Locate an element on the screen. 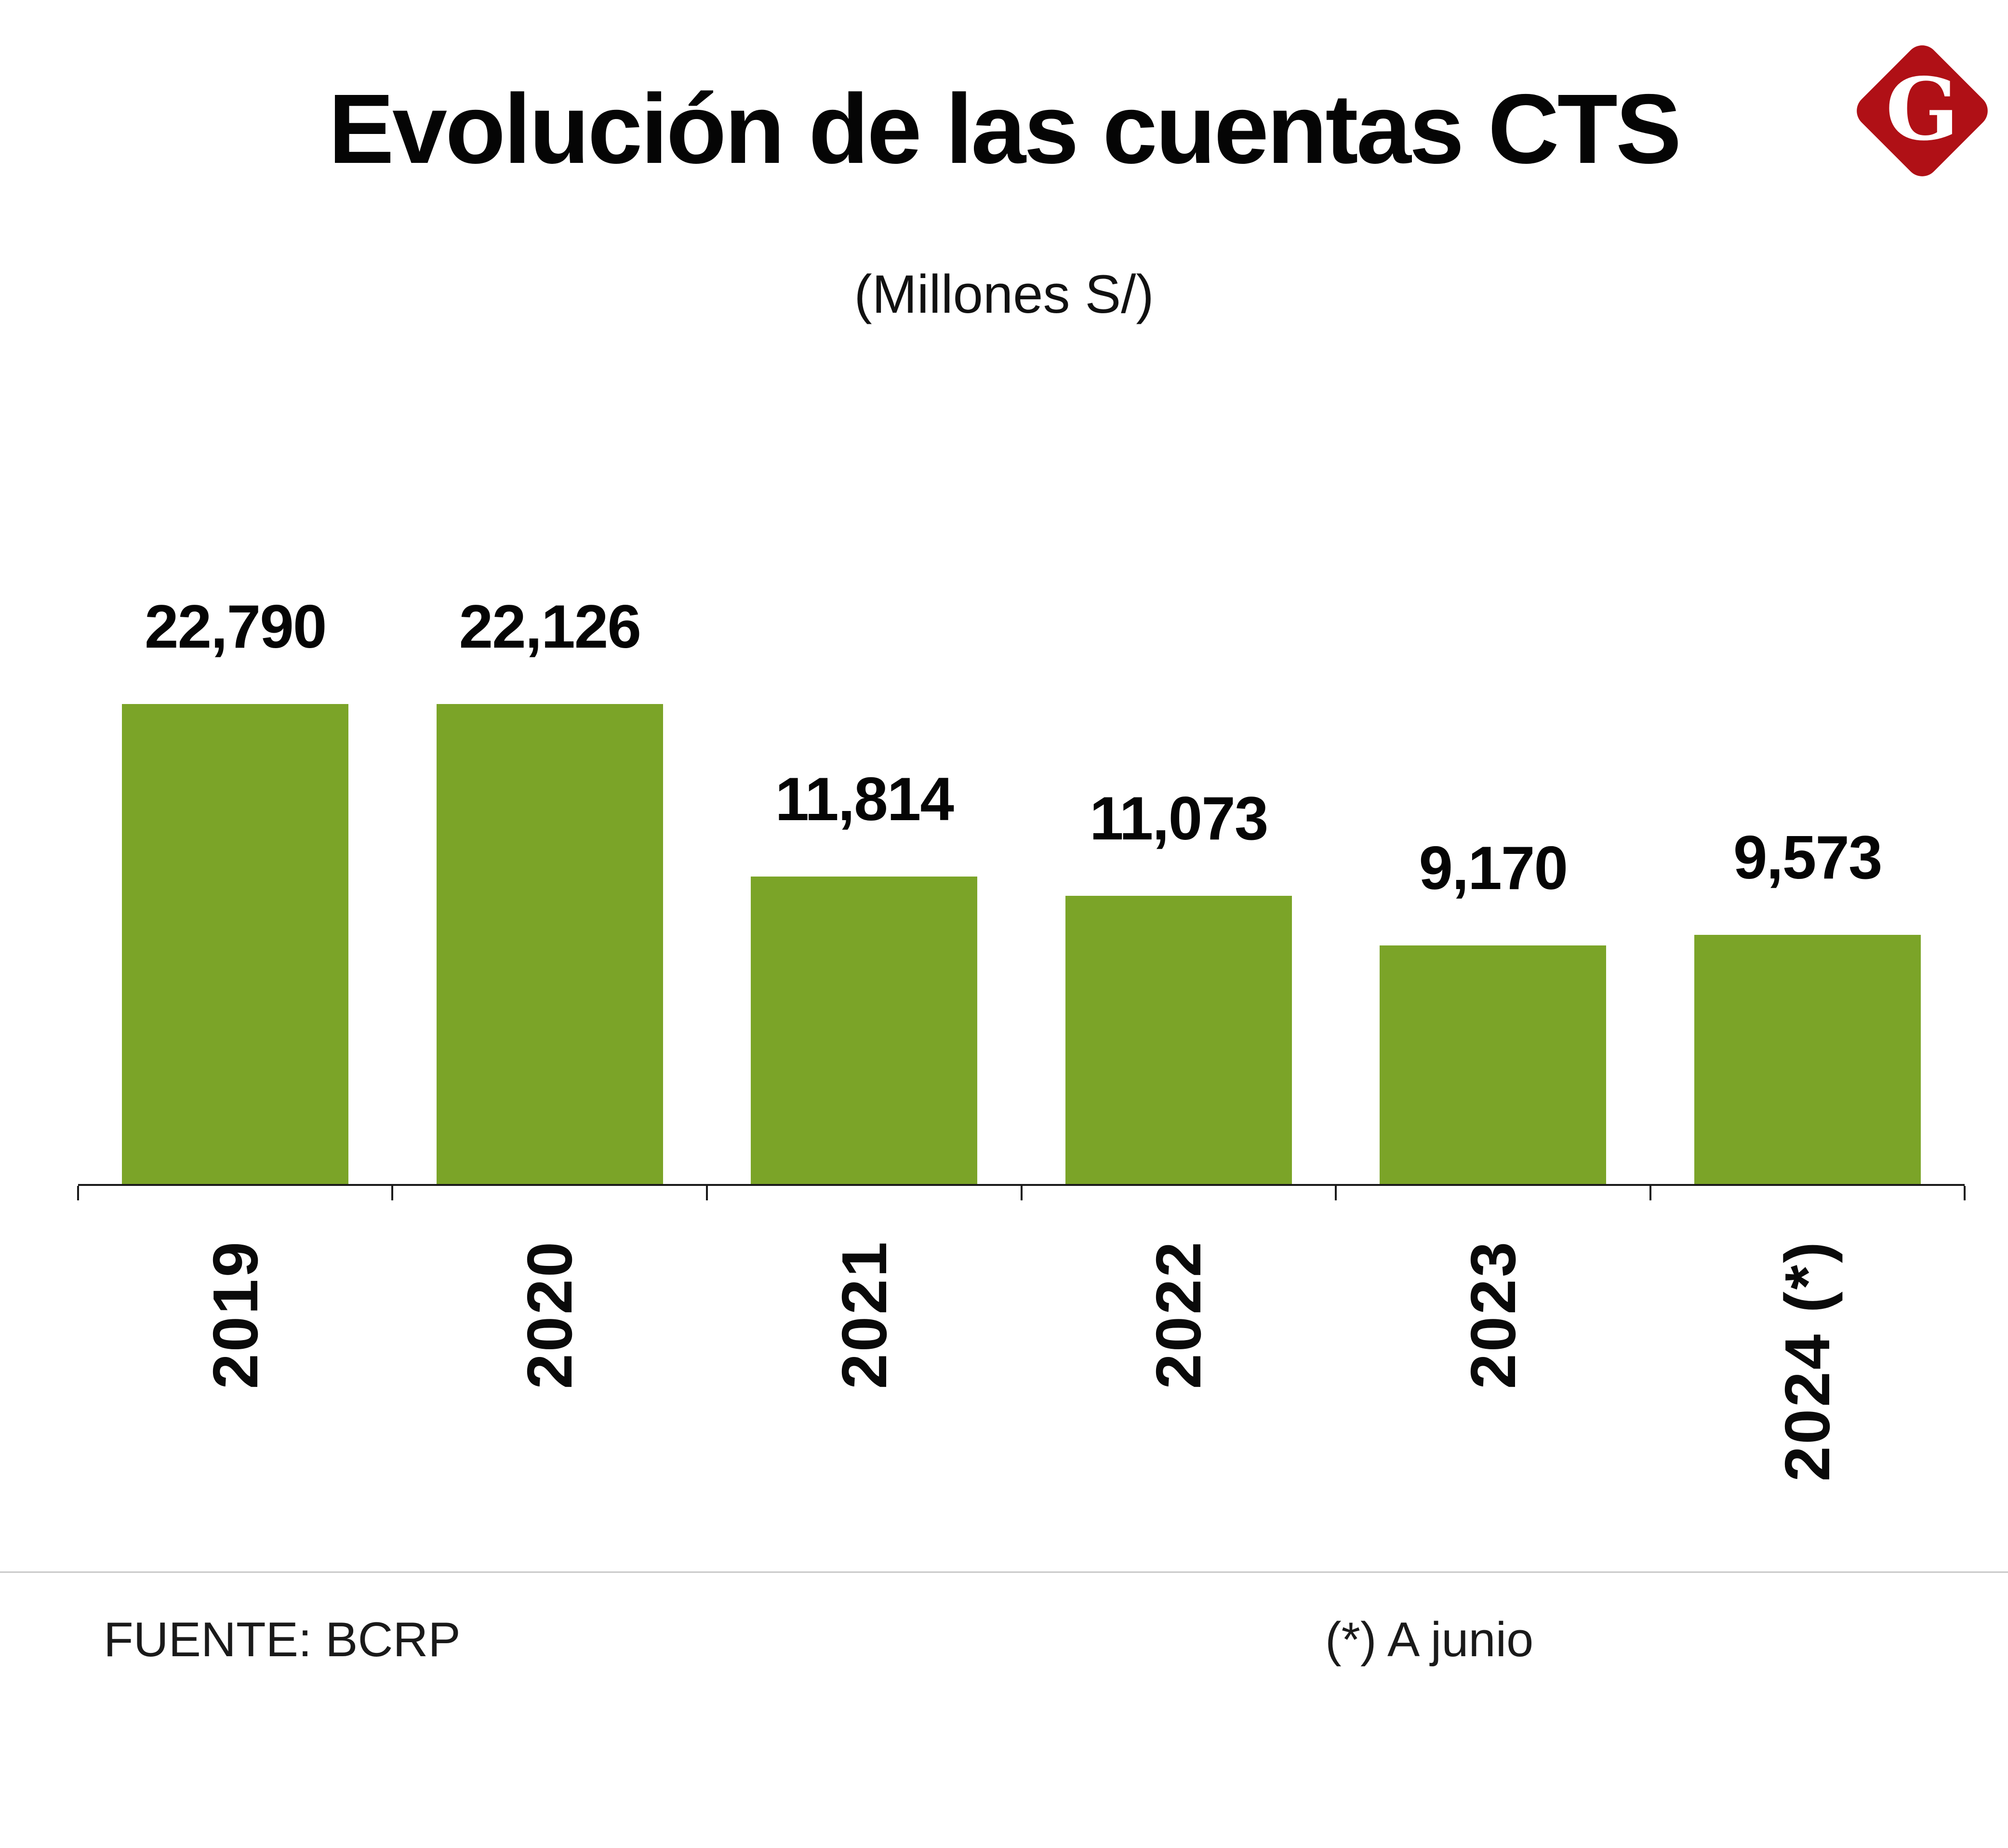 The width and height of the screenshot is (2008, 1848). x-axis-label: 2020 is located at coordinates (549, 1314).